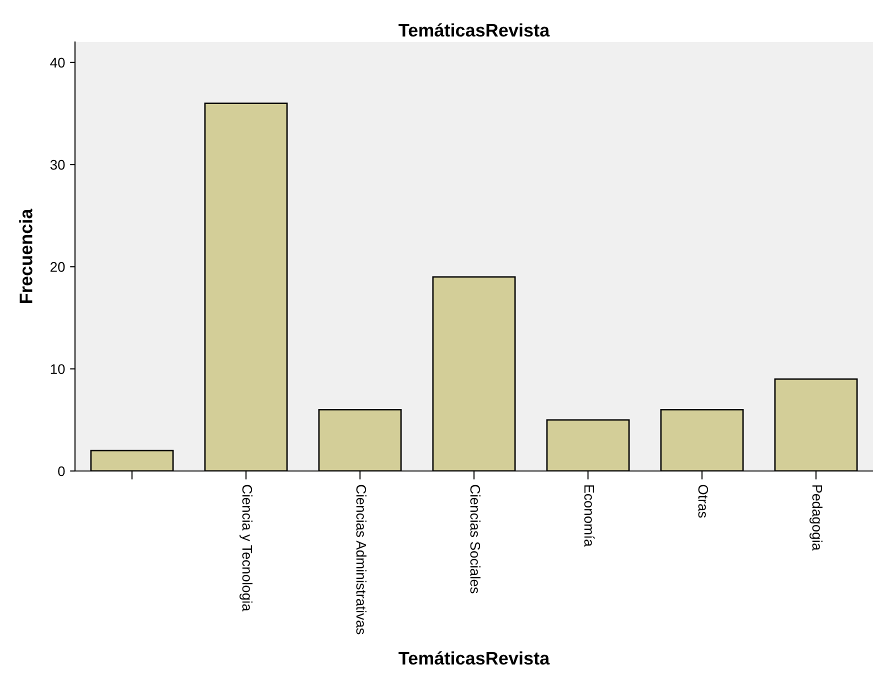  What do you see at coordinates (589, 516) in the screenshot?
I see `x-tick-label: Economía` at bounding box center [589, 516].